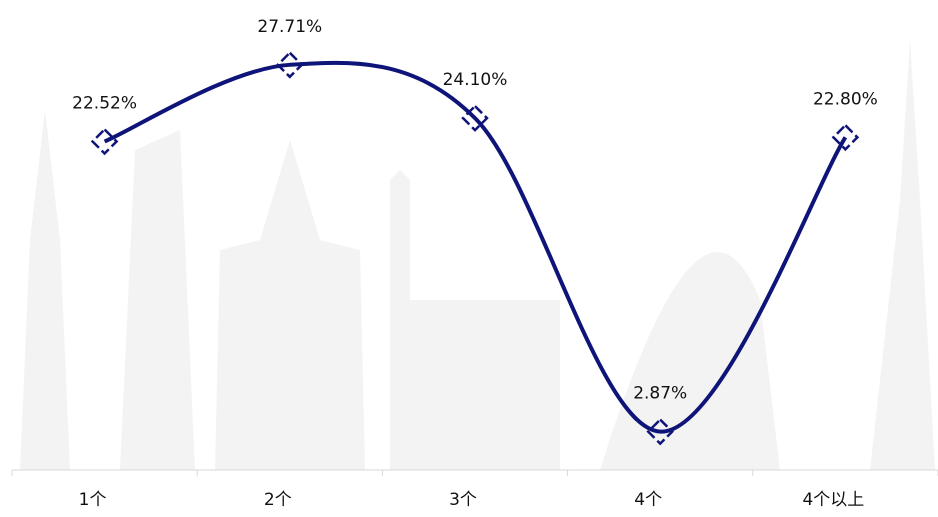  Describe the element at coordinates (648, 500) in the screenshot. I see `x-tick-label: 4个` at that location.